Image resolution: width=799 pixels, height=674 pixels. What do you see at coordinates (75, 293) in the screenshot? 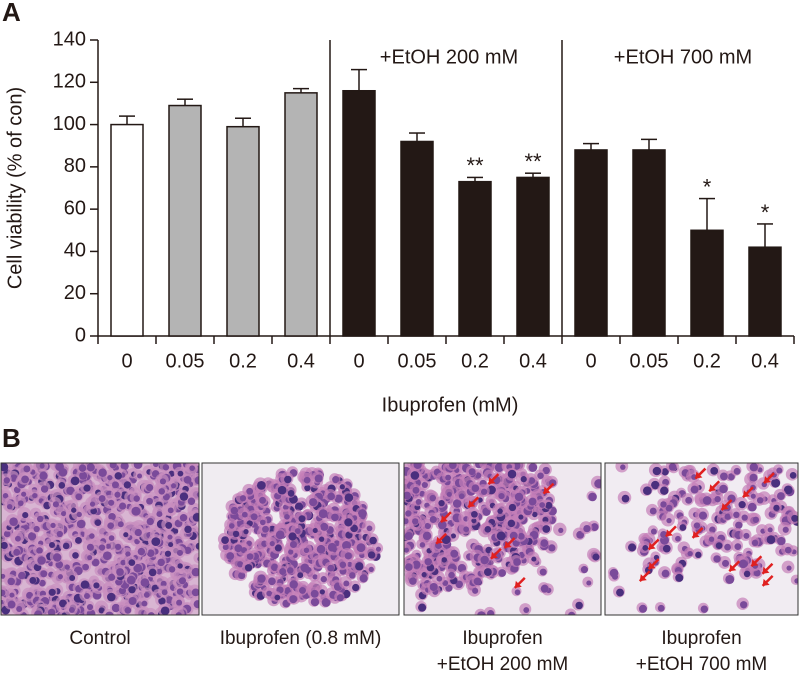
I see `y-tick-label: 20` at bounding box center [75, 293].